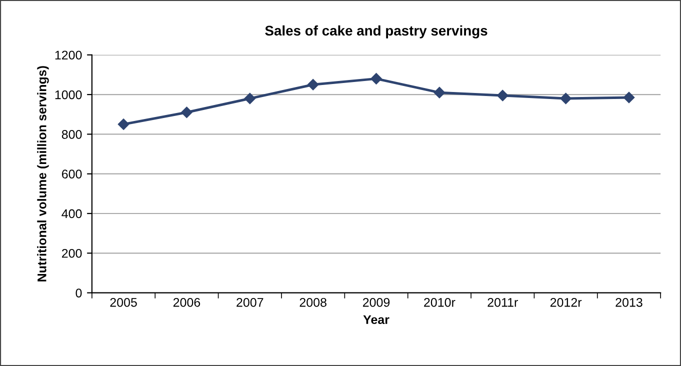 This screenshot has height=366, width=681. What do you see at coordinates (566, 302) in the screenshot?
I see `x-tick-label: 2012r` at bounding box center [566, 302].